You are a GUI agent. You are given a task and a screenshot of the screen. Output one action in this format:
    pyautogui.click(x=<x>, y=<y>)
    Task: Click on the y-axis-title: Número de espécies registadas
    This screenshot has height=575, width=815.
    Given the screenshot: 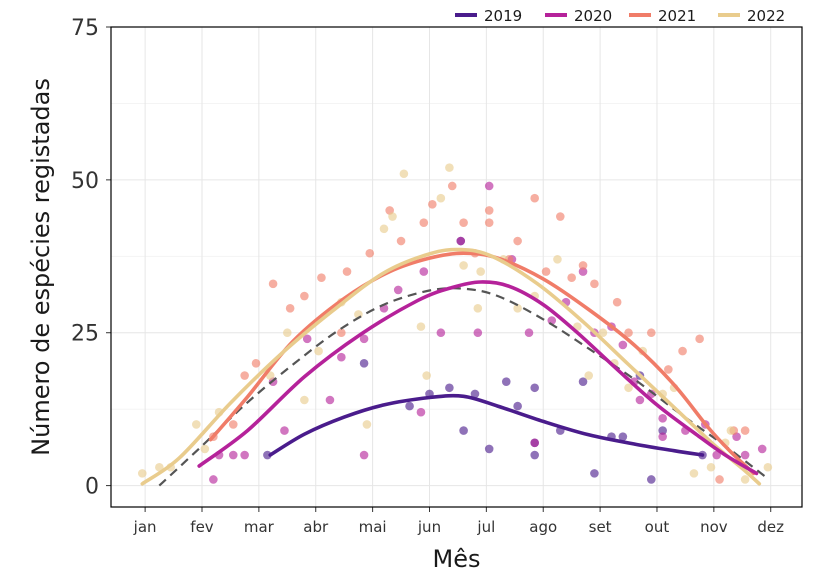 What is the action you would take?
    pyautogui.click(x=41, y=267)
    